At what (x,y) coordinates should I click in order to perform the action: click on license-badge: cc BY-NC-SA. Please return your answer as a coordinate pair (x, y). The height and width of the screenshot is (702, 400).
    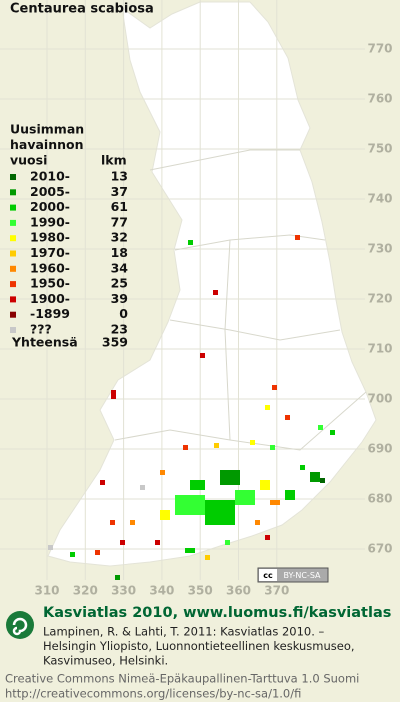
    Looking at the image, I should click on (293, 575).